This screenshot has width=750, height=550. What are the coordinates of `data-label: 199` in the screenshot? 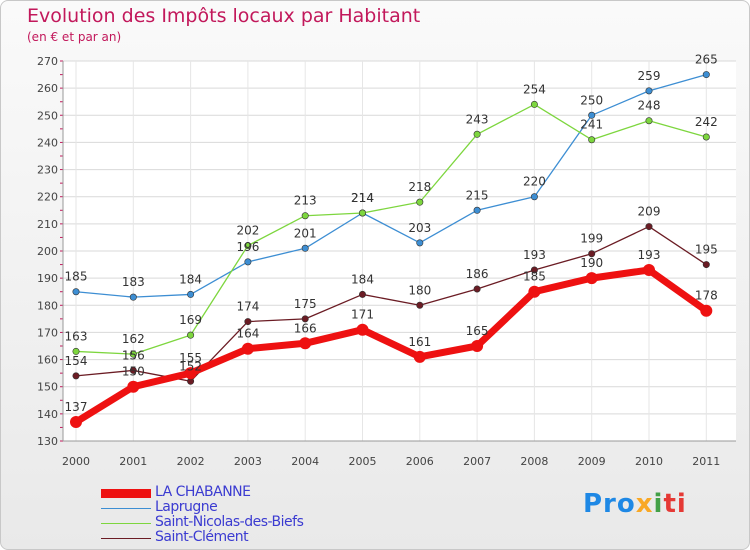 It's located at (591, 239).